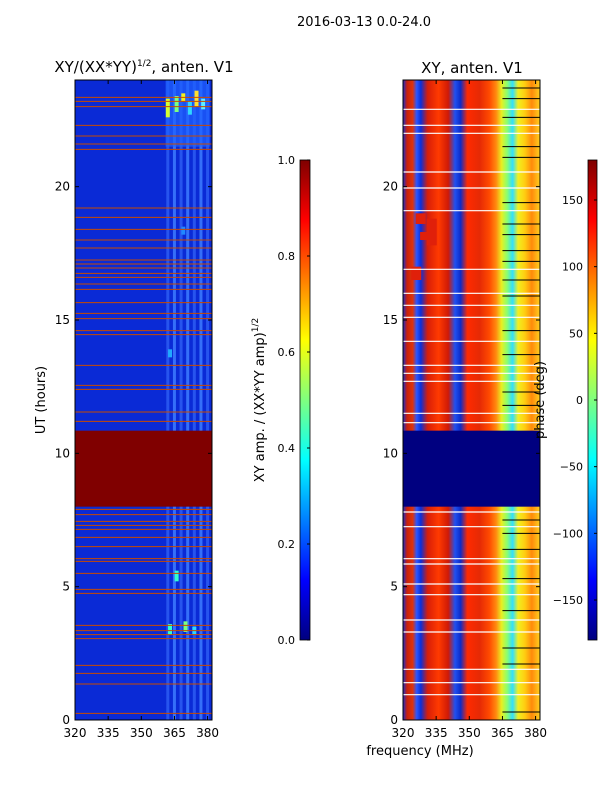  Describe the element at coordinates (572, 267) in the screenshot. I see `colorbar-tick-label: 100` at that location.